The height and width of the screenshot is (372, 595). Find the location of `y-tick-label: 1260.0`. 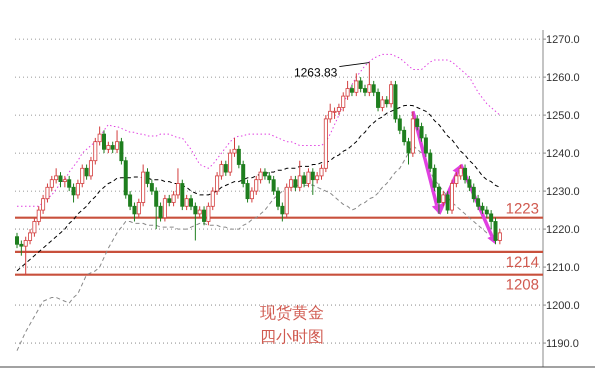

y-tick-label: 1260.0 is located at coordinates (563, 78).